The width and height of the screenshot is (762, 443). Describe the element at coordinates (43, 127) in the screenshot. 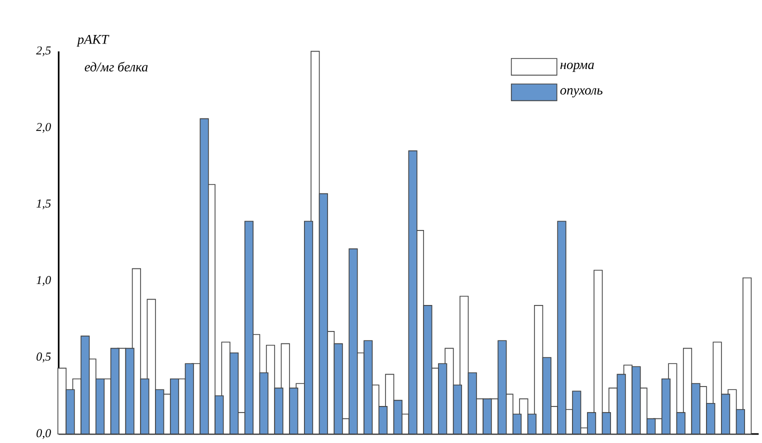

I see `y-tick-label: 2,0` at that location.